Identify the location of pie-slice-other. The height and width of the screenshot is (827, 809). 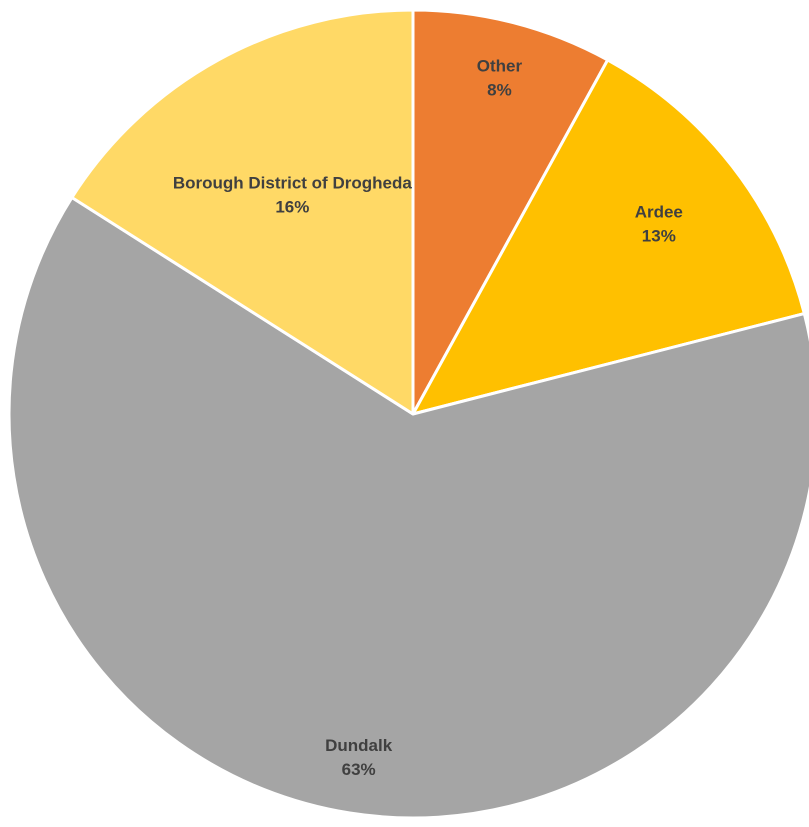
(510, 212).